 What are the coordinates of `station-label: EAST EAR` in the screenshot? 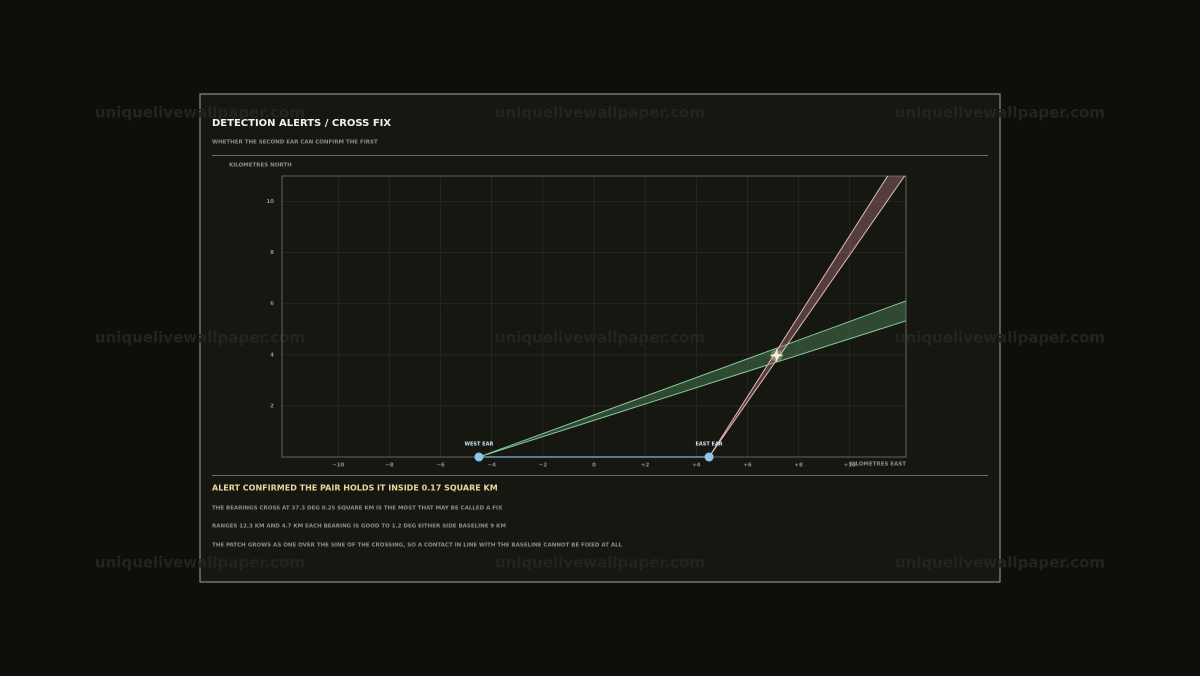 It's located at (708, 445).